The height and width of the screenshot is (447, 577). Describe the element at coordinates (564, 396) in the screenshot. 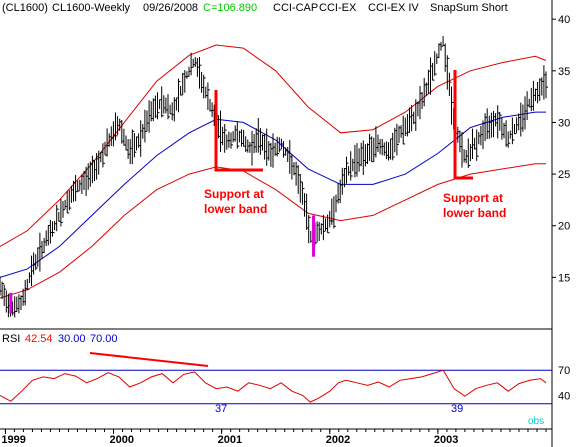

I see `rsi-tick-label-40: 40` at that location.